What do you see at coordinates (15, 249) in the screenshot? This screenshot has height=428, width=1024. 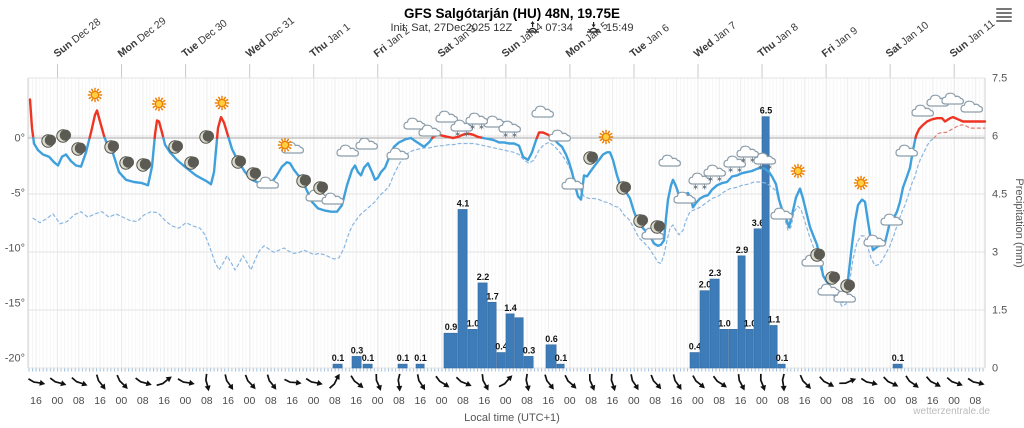 I see `temp-axis-label: -10°` at bounding box center [15, 249].